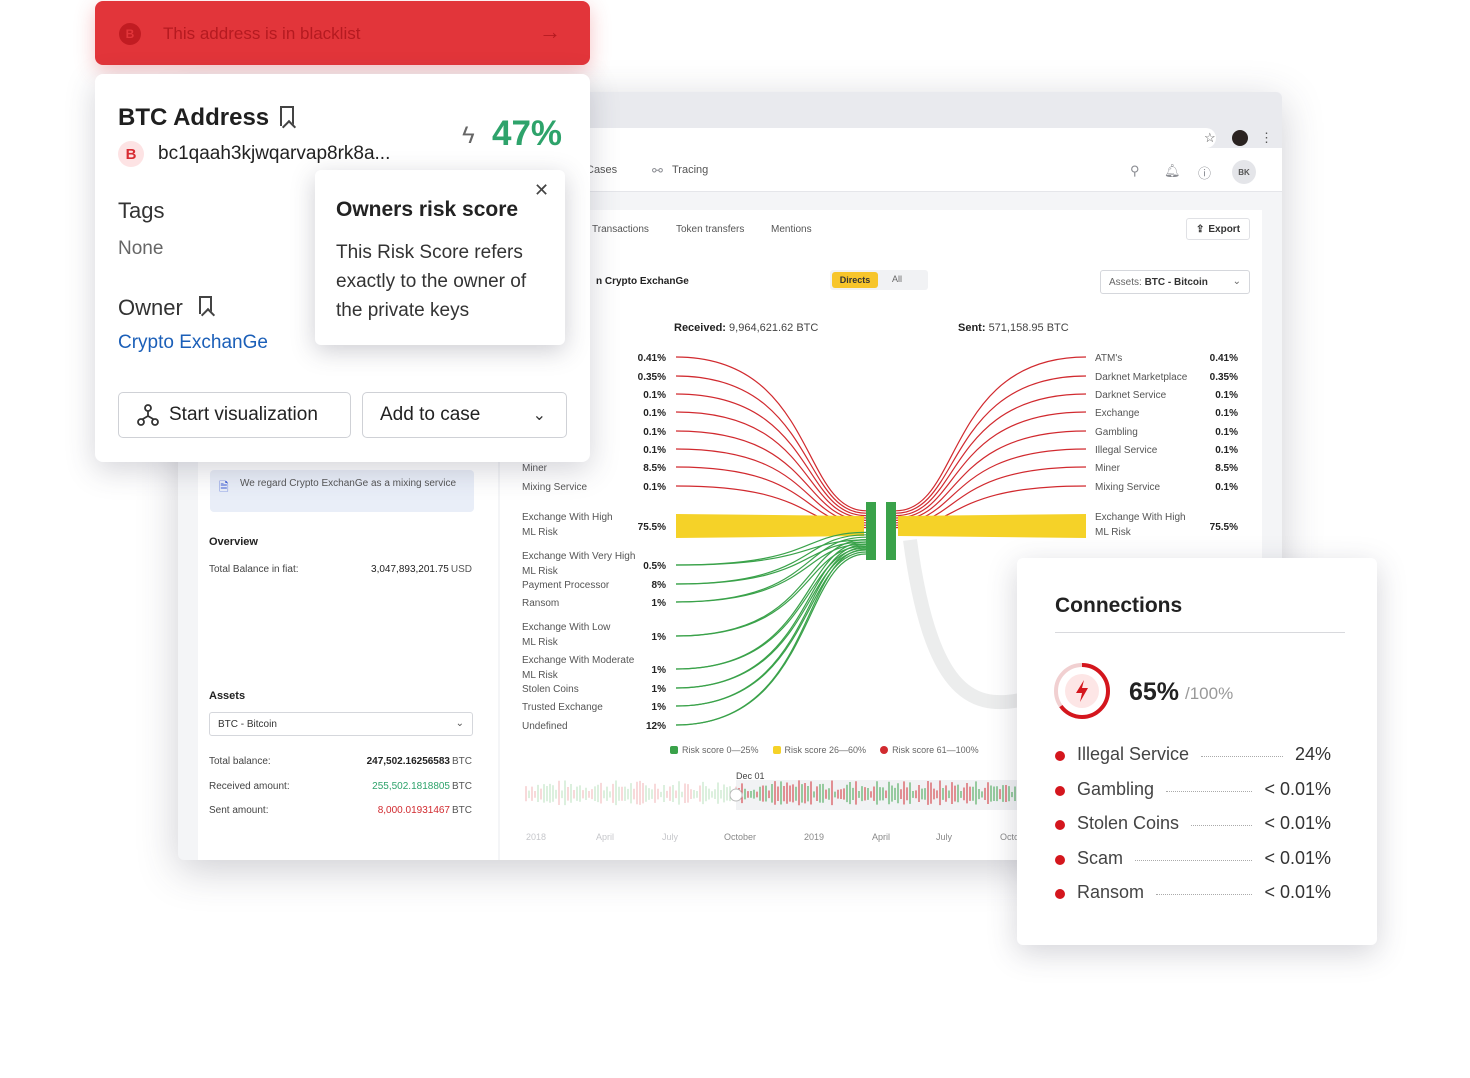 The image size is (1470, 1078). What do you see at coordinates (150, 307) in the screenshot?
I see `owner-label: Owner` at bounding box center [150, 307].